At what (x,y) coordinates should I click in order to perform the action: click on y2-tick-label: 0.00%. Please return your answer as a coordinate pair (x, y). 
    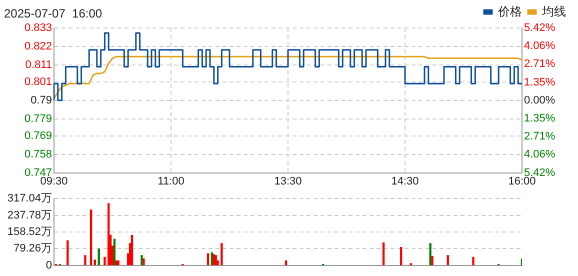
    Looking at the image, I should click on (540, 100).